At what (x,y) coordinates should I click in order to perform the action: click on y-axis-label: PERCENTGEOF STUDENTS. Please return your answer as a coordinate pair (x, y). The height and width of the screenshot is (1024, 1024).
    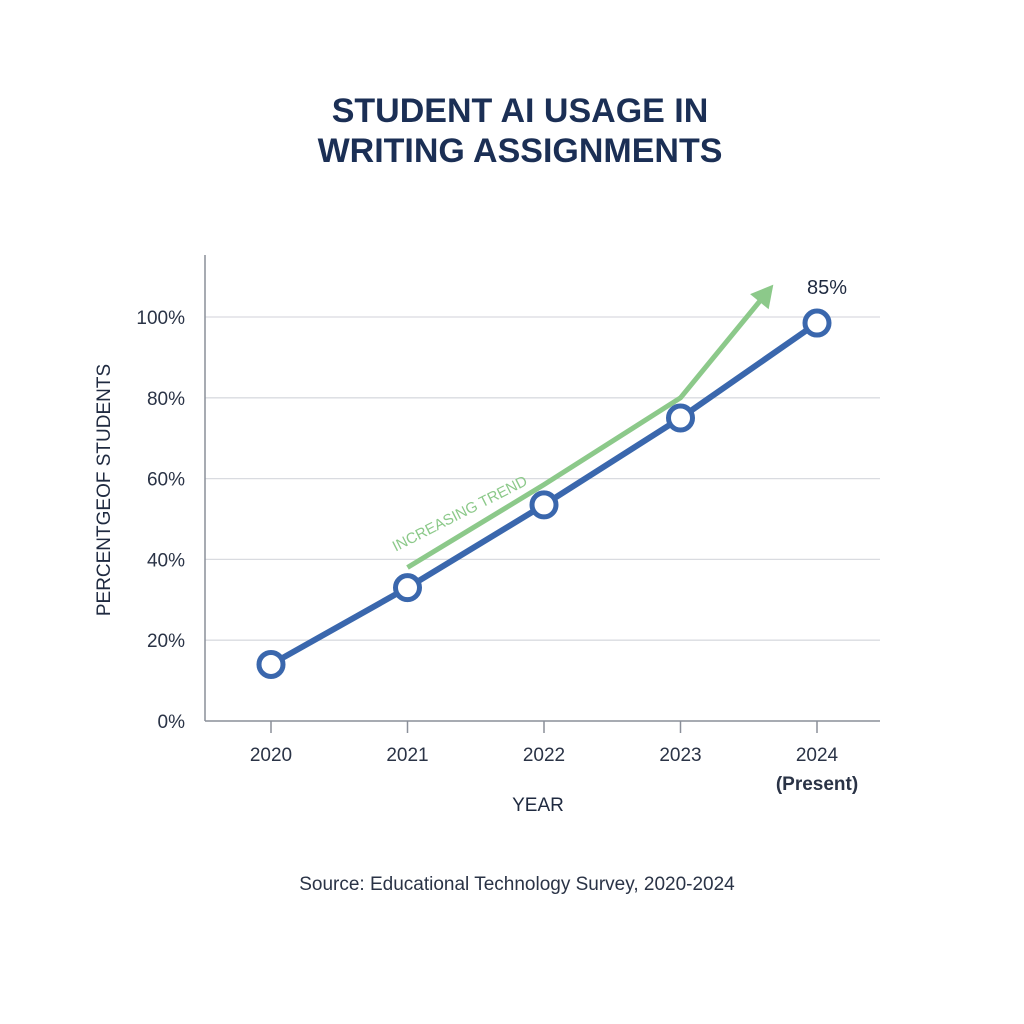
    Looking at the image, I should click on (104, 490).